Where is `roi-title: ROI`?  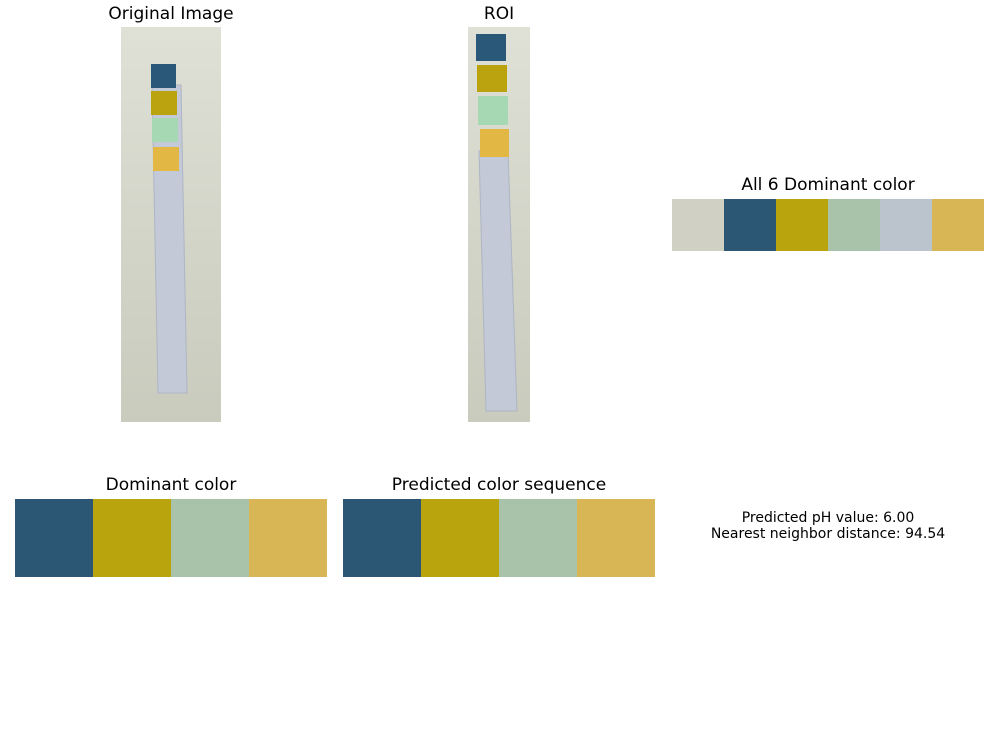
roi-title: ROI is located at coordinates (499, 14).